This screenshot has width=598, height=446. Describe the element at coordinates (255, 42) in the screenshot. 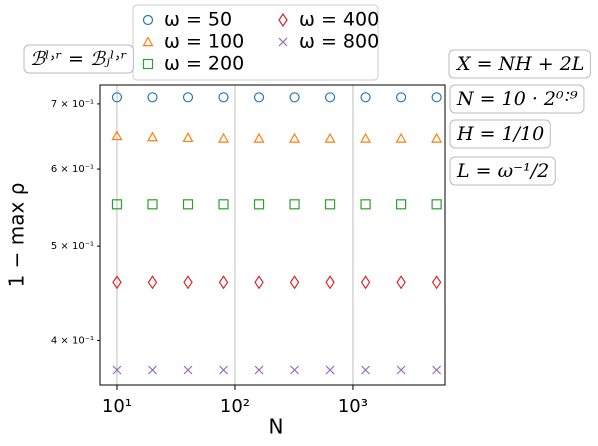

I see `legend-box` at that location.